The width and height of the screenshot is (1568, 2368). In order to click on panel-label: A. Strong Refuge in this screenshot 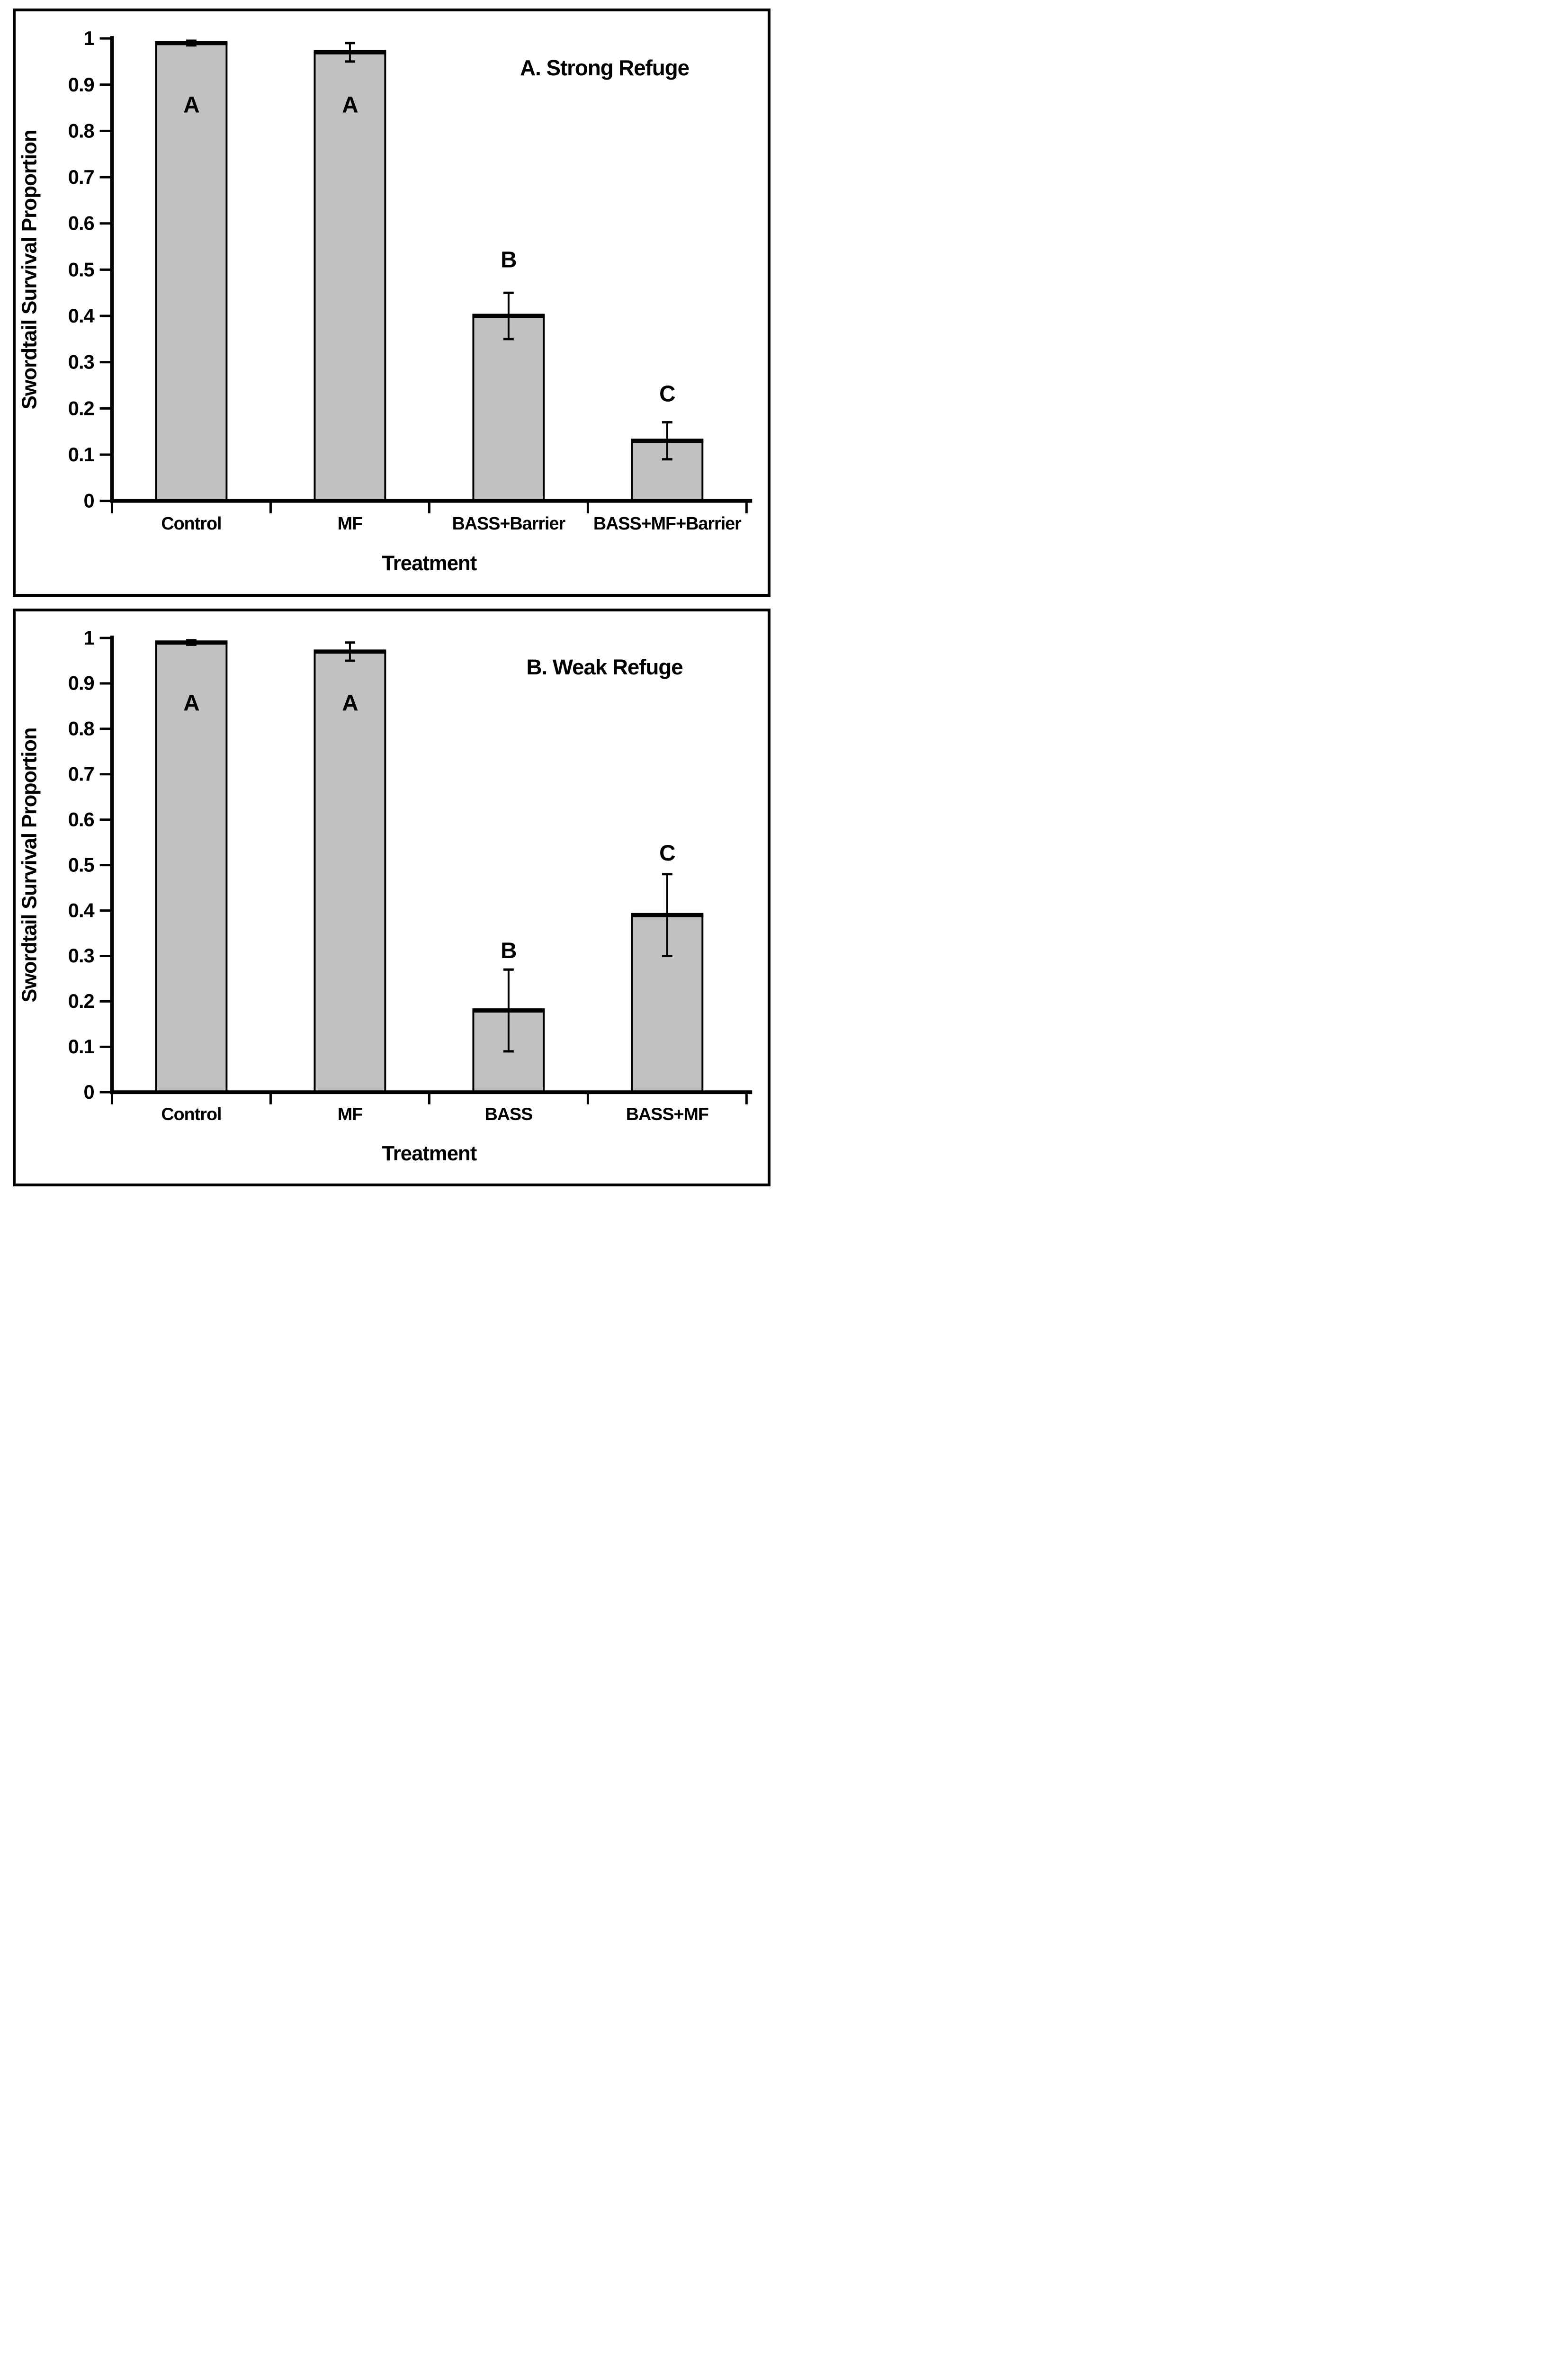, I will do `click(604, 67)`.